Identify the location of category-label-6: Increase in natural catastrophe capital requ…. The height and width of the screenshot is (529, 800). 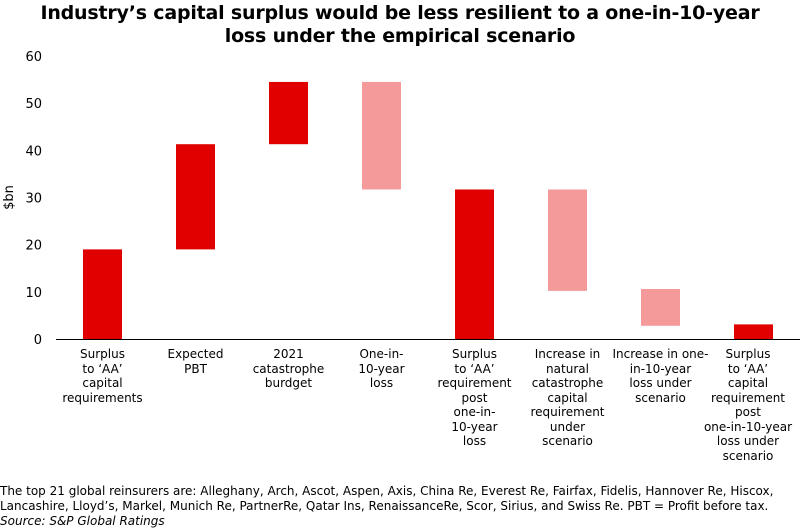
(568, 398).